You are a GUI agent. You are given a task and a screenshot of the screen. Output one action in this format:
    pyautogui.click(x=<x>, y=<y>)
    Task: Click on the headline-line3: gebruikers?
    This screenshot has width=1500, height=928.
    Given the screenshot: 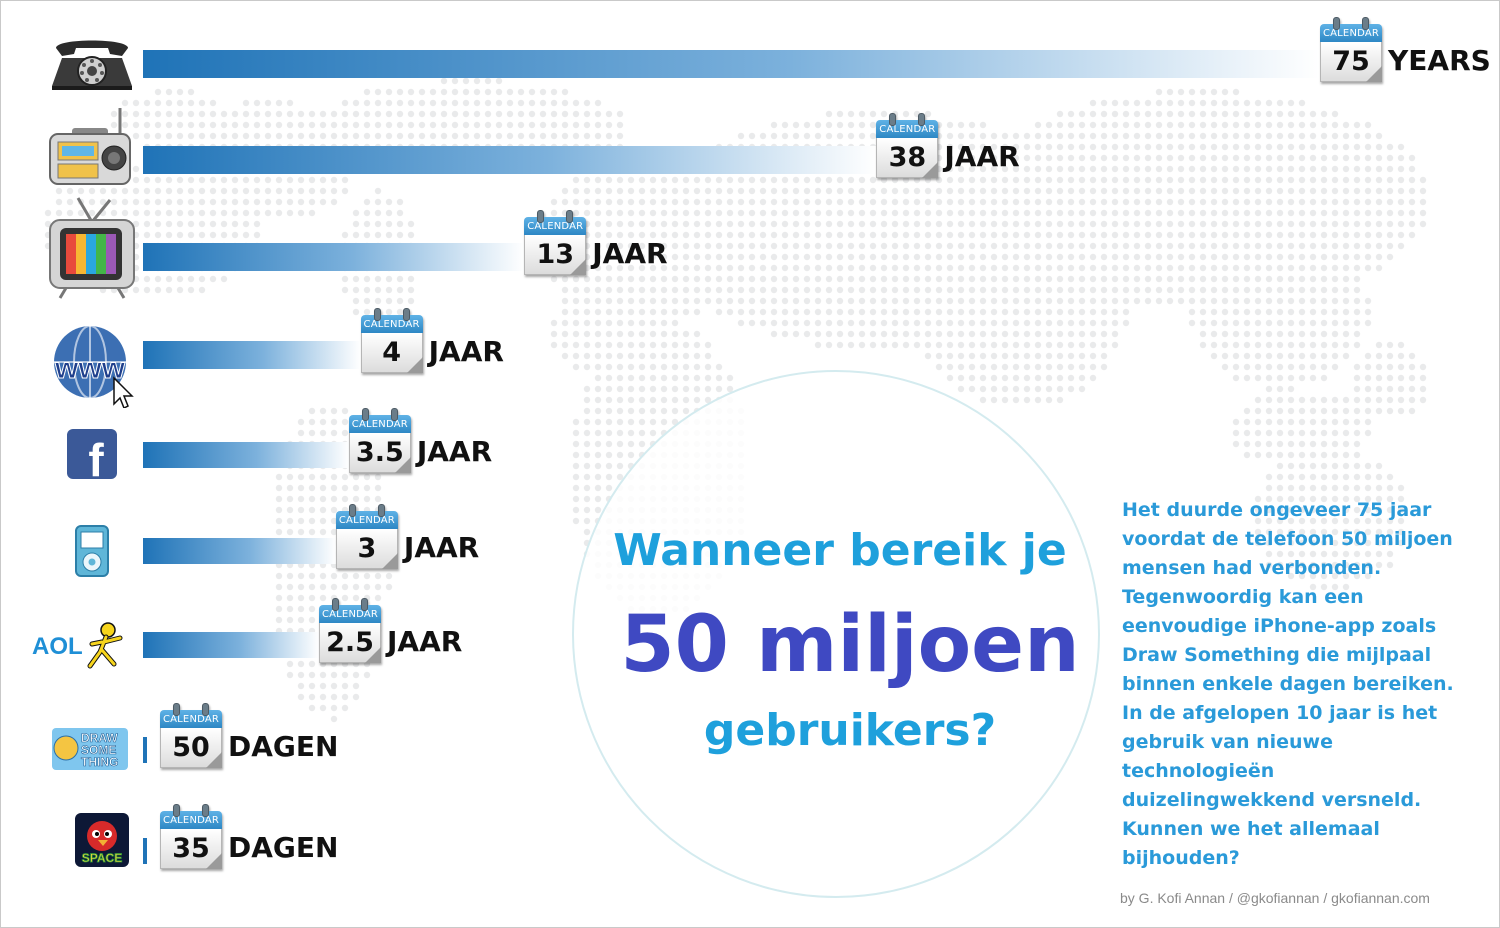 What is the action you would take?
    pyautogui.click(x=850, y=730)
    